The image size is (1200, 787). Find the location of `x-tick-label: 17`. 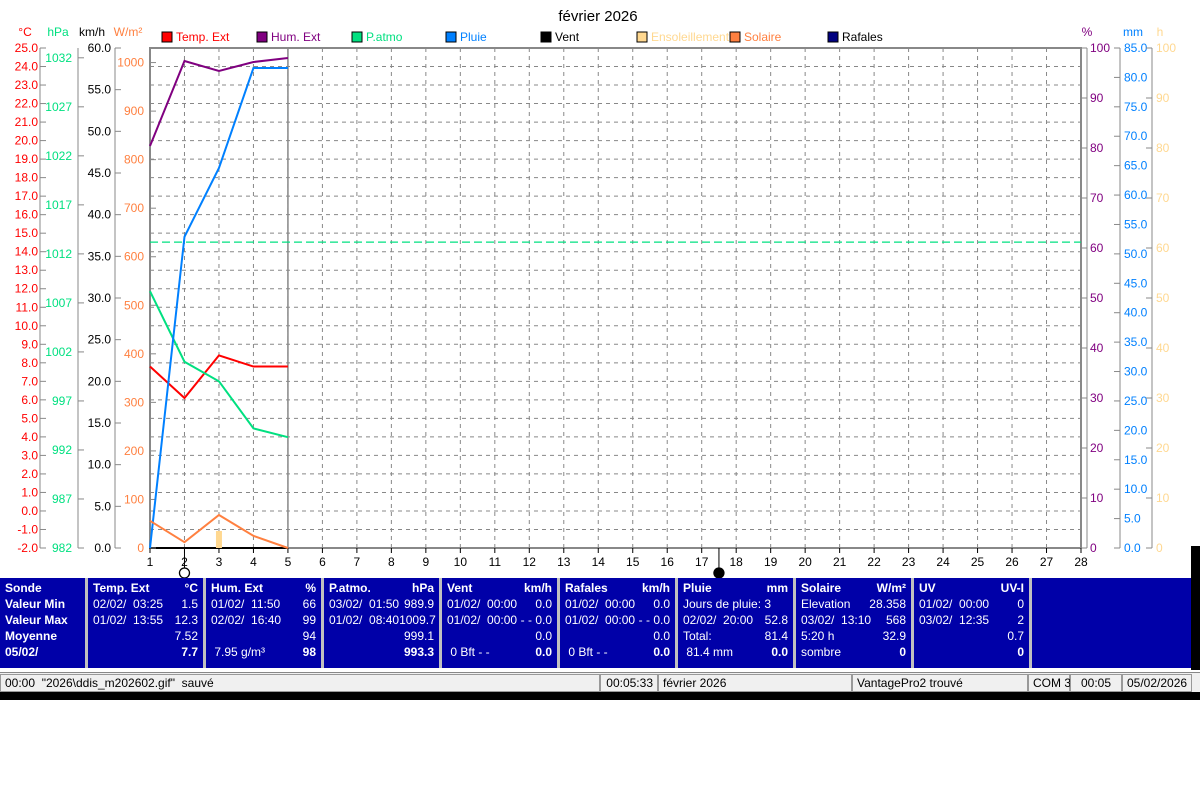

x-tick-label: 17 is located at coordinates (702, 562).